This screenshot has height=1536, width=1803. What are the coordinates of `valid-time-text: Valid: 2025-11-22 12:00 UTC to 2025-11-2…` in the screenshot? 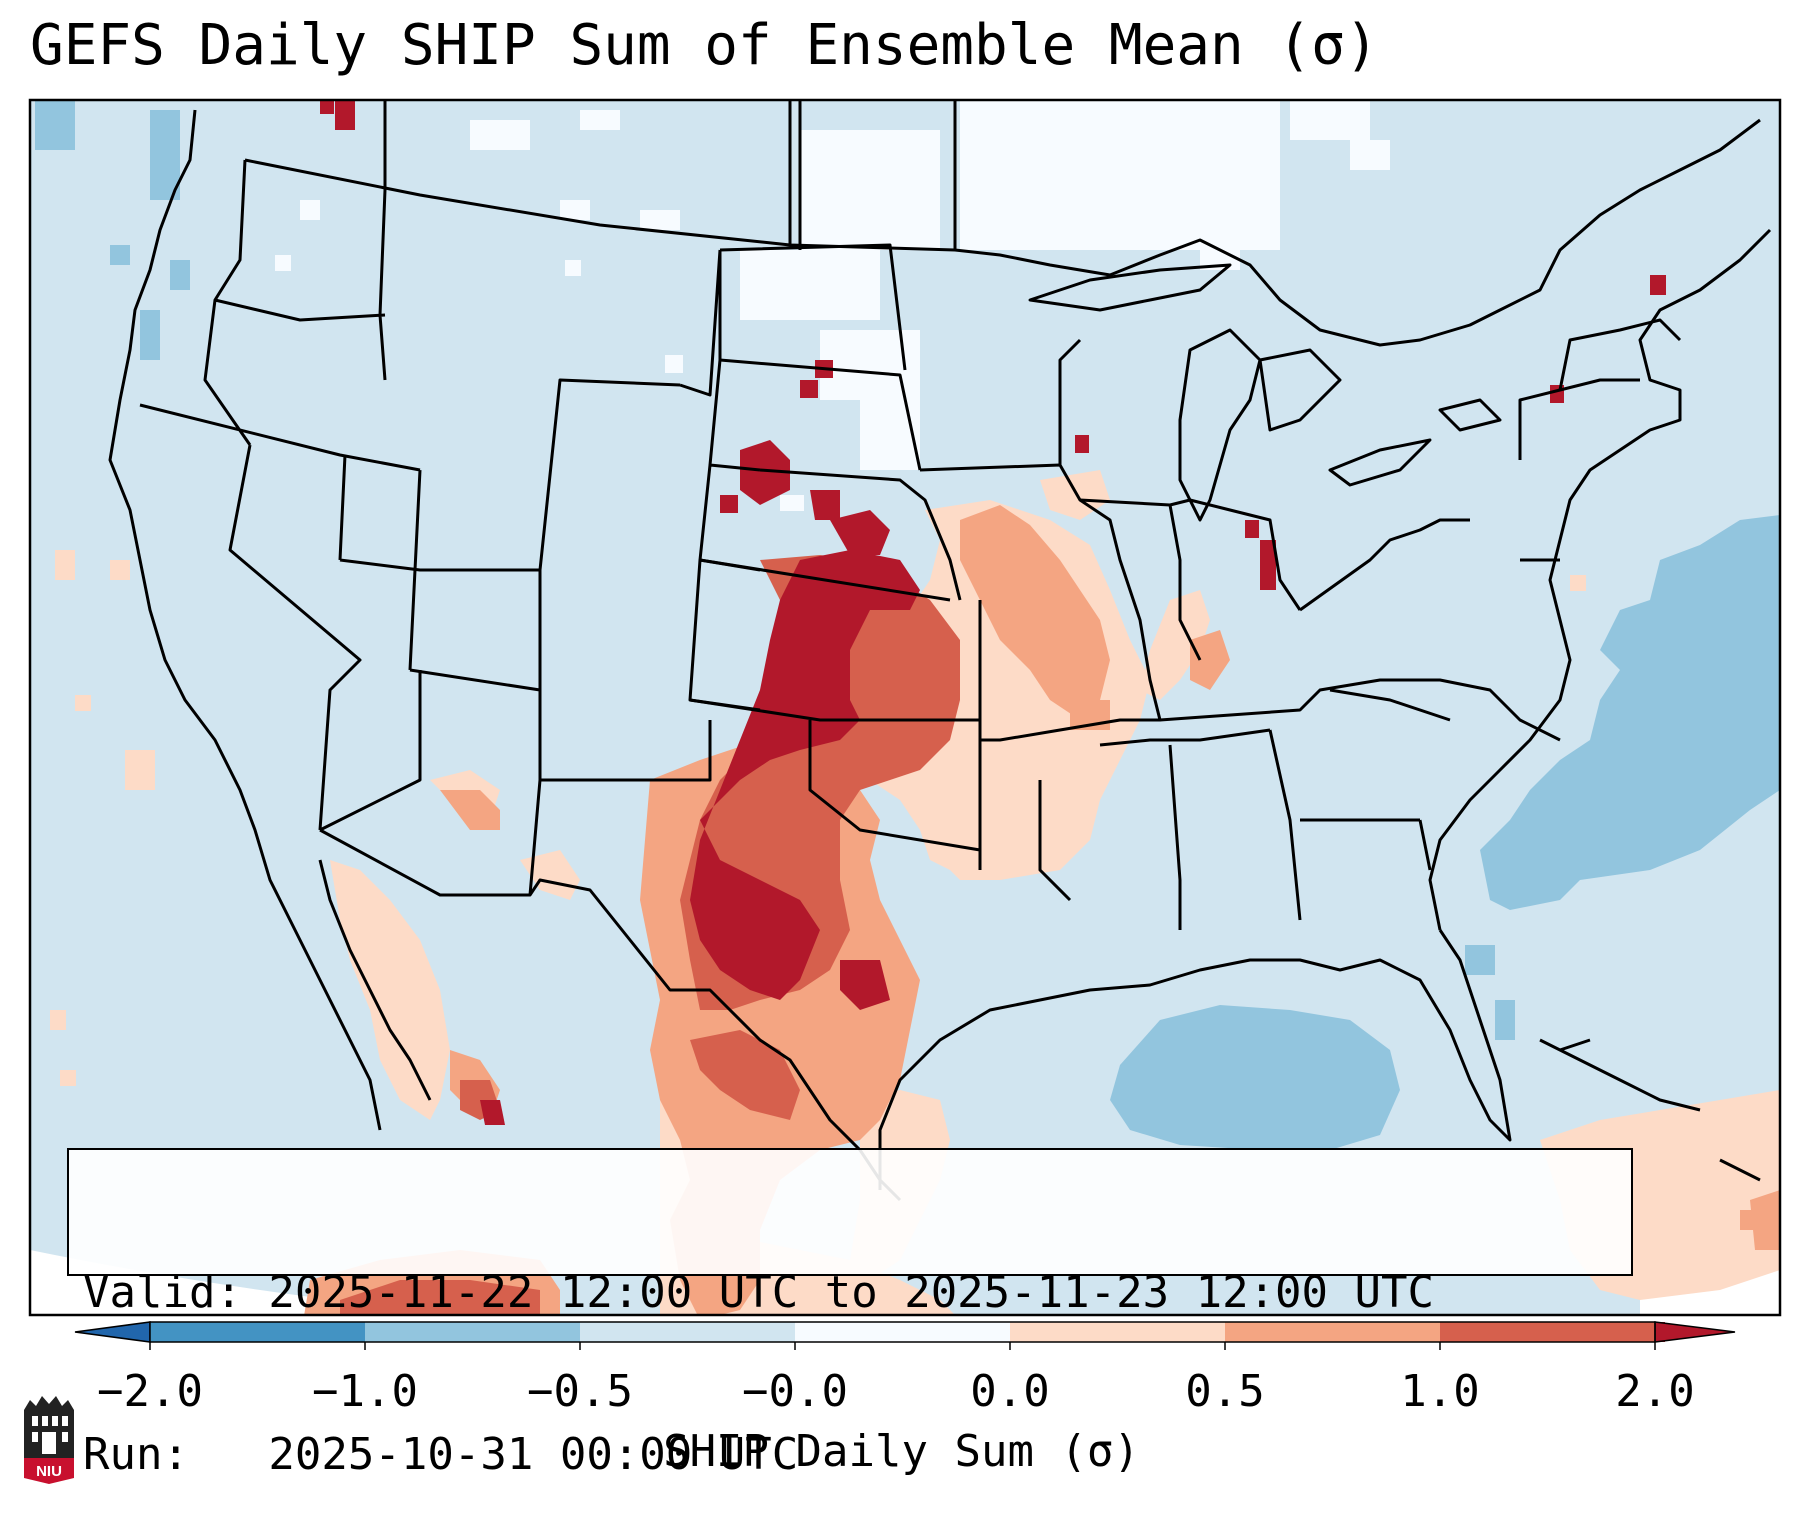 It's located at (759, 1292).